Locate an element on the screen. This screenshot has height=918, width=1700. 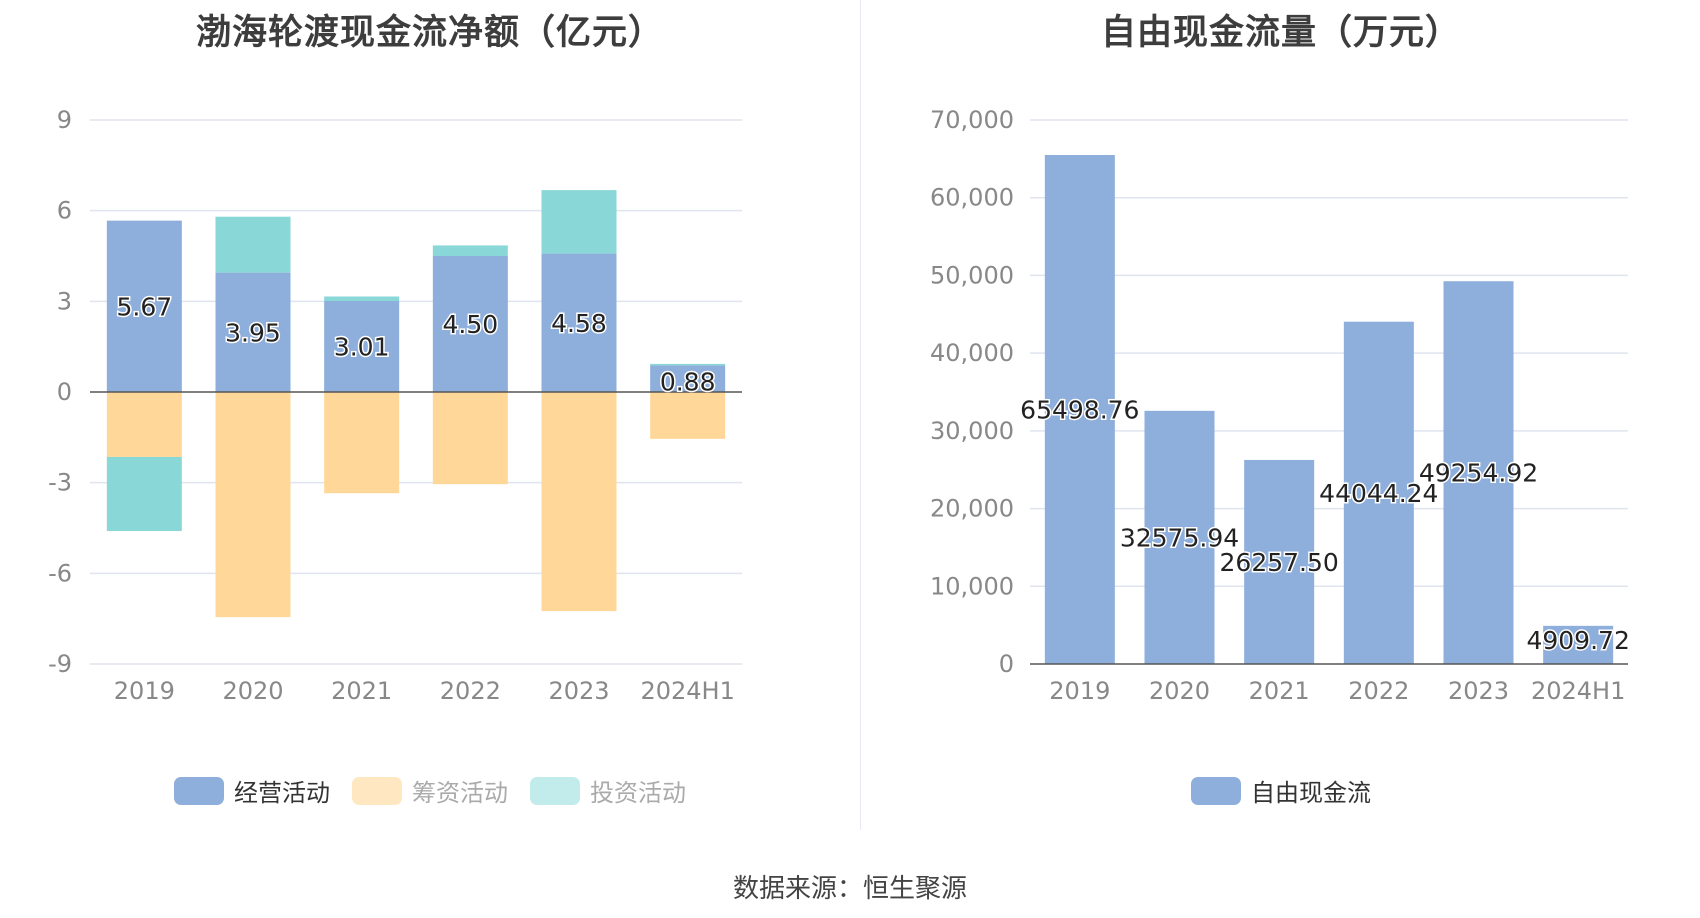
panel-divider is located at coordinates (860, 415).